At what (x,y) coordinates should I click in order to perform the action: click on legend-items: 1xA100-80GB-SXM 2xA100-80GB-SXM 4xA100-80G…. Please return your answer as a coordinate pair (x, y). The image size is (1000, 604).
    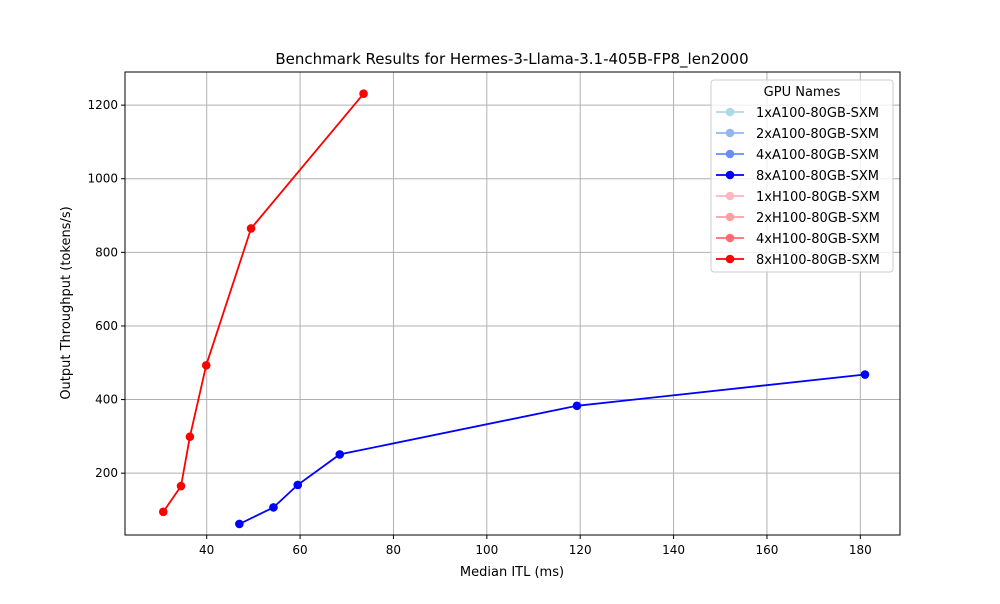
    Looking at the image, I should click on (798, 187).